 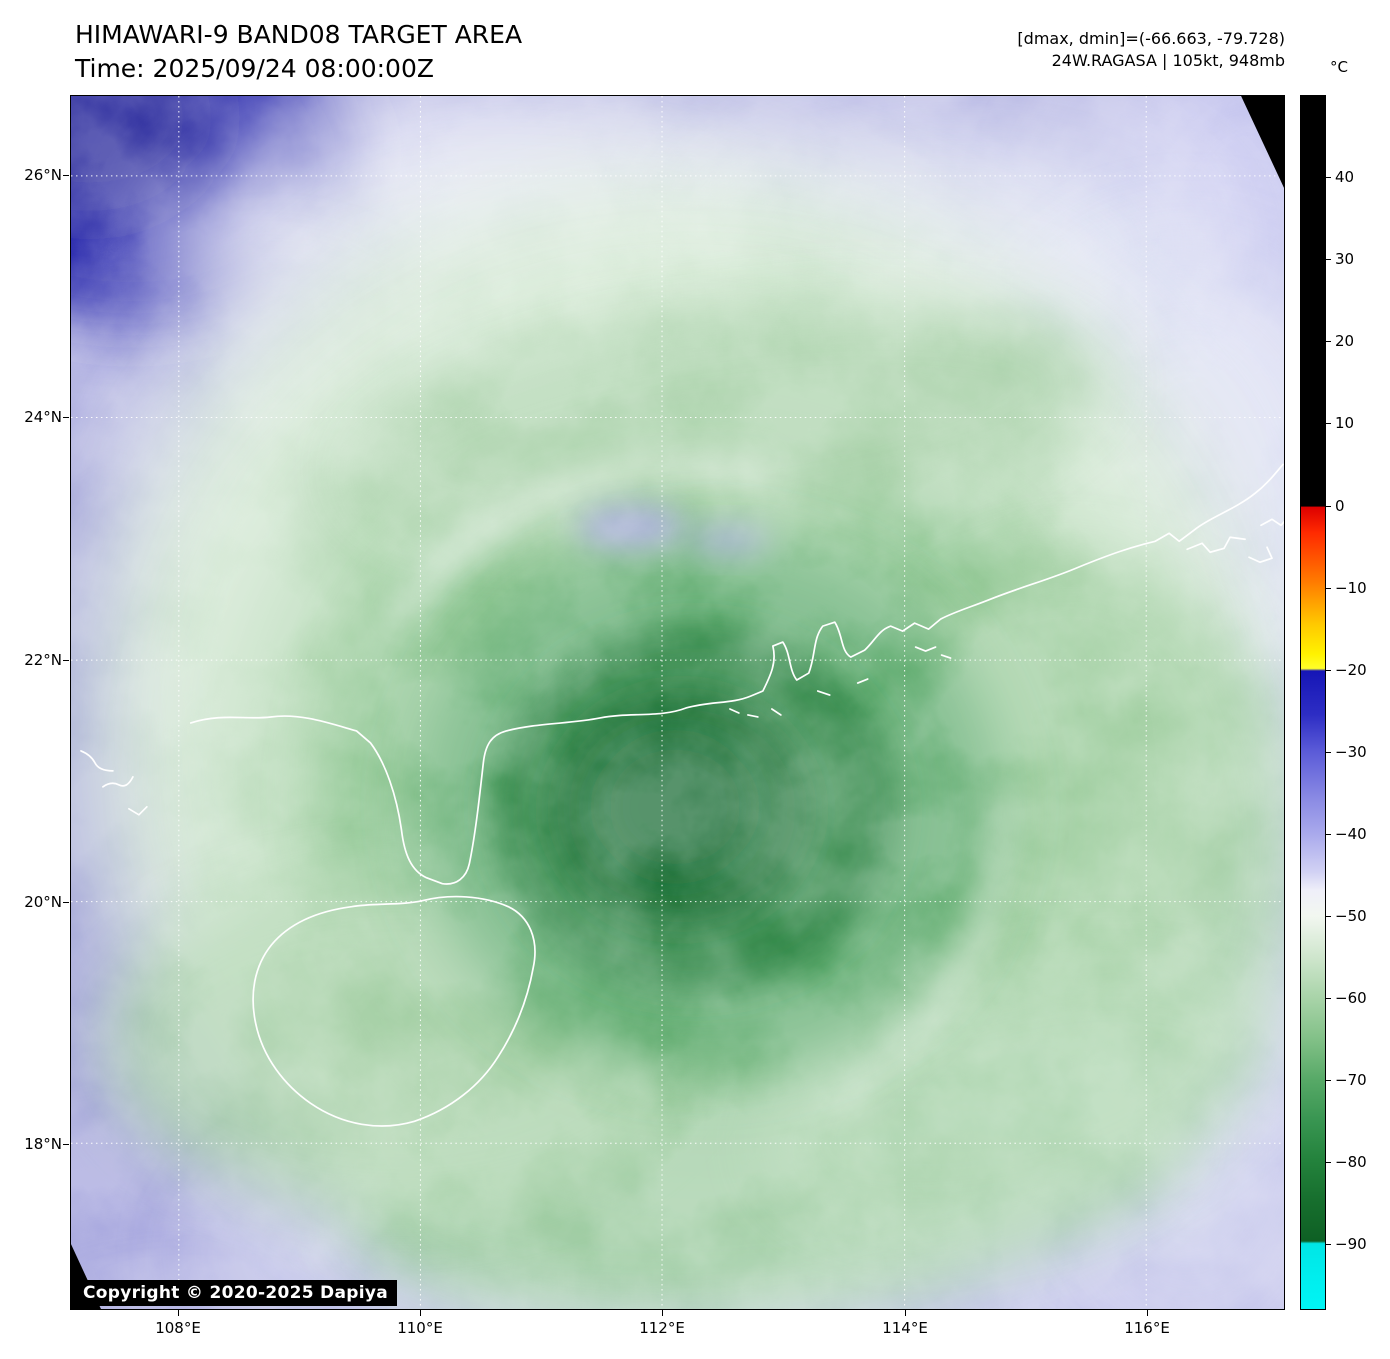 What do you see at coordinates (43, 417) in the screenshot?
I see `lat-tick-label: 24°N` at bounding box center [43, 417].